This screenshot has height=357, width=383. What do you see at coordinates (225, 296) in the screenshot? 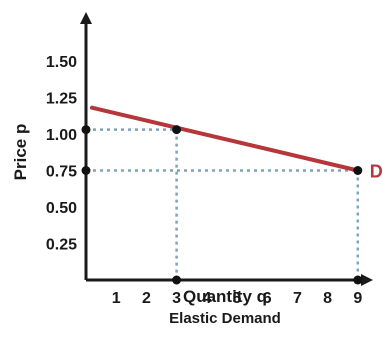
I see `x-axis-title: Quantity q` at bounding box center [225, 296].